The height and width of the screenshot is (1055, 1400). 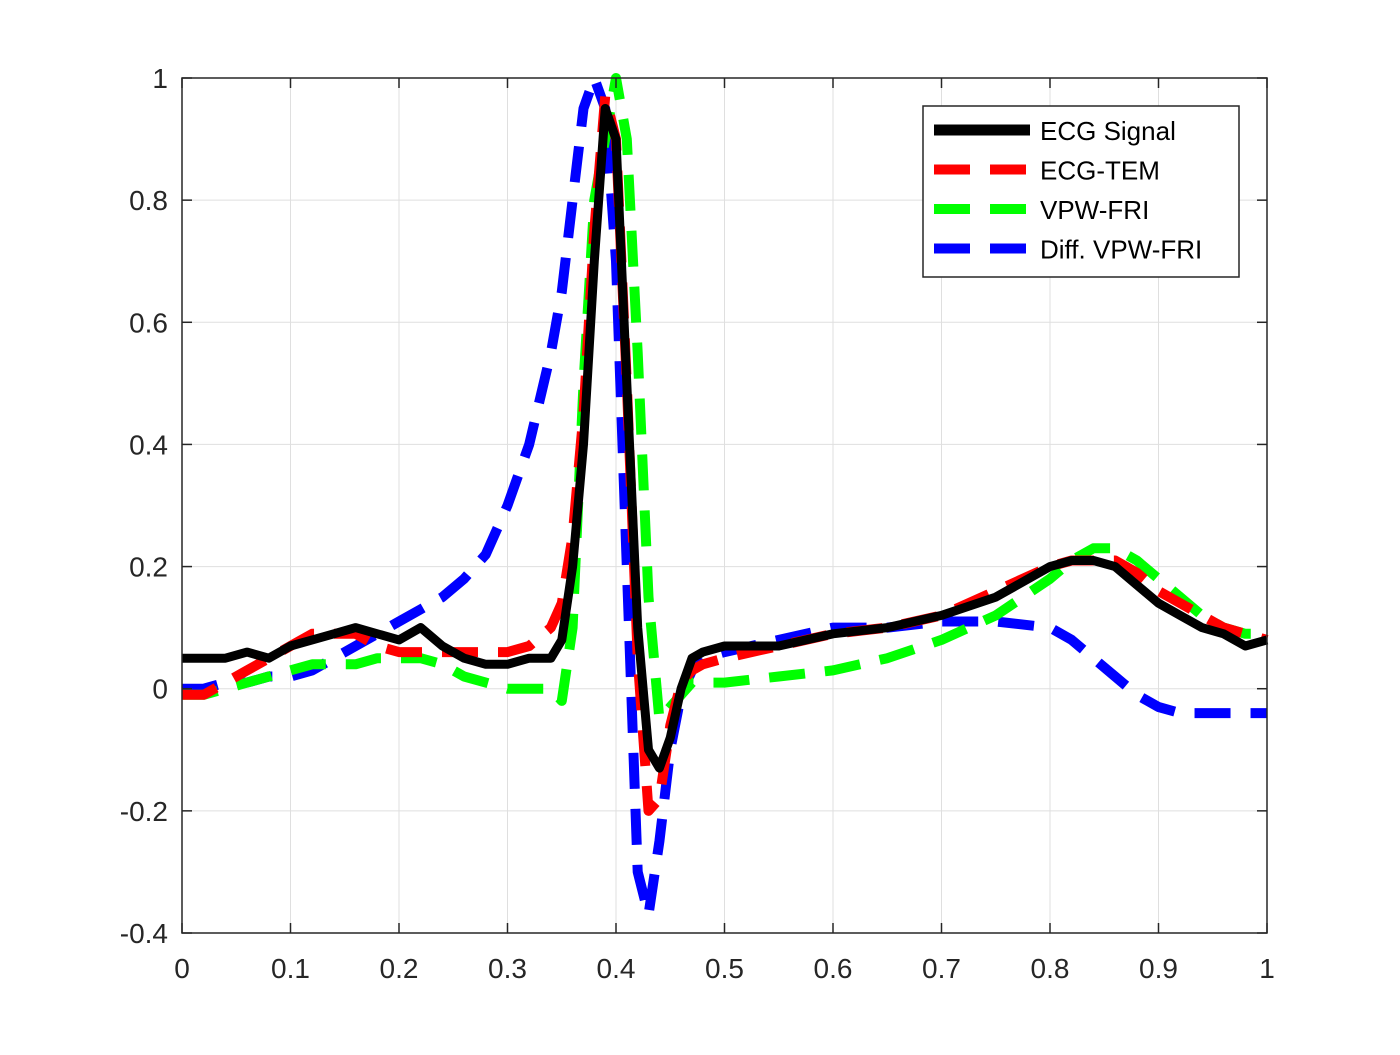 What do you see at coordinates (616, 968) in the screenshot?
I see `x-tick-label-4: 0.4` at bounding box center [616, 968].